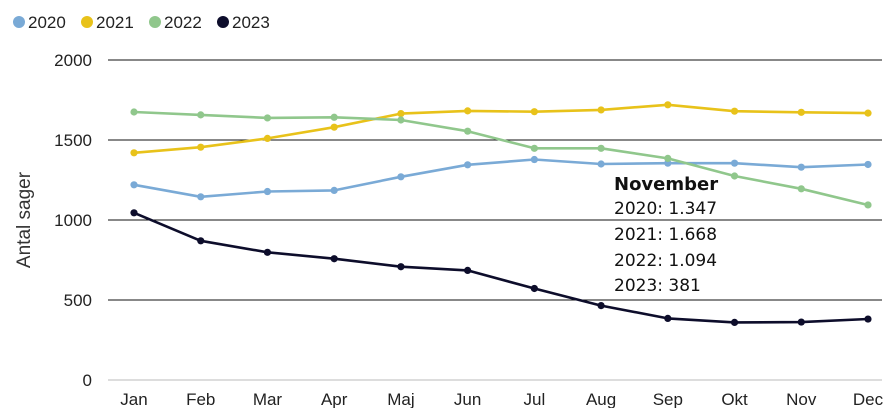 This screenshot has height=408, width=887. Describe the element at coordinates (734, 163) in the screenshot. I see `data-point-2020-Okt` at that location.